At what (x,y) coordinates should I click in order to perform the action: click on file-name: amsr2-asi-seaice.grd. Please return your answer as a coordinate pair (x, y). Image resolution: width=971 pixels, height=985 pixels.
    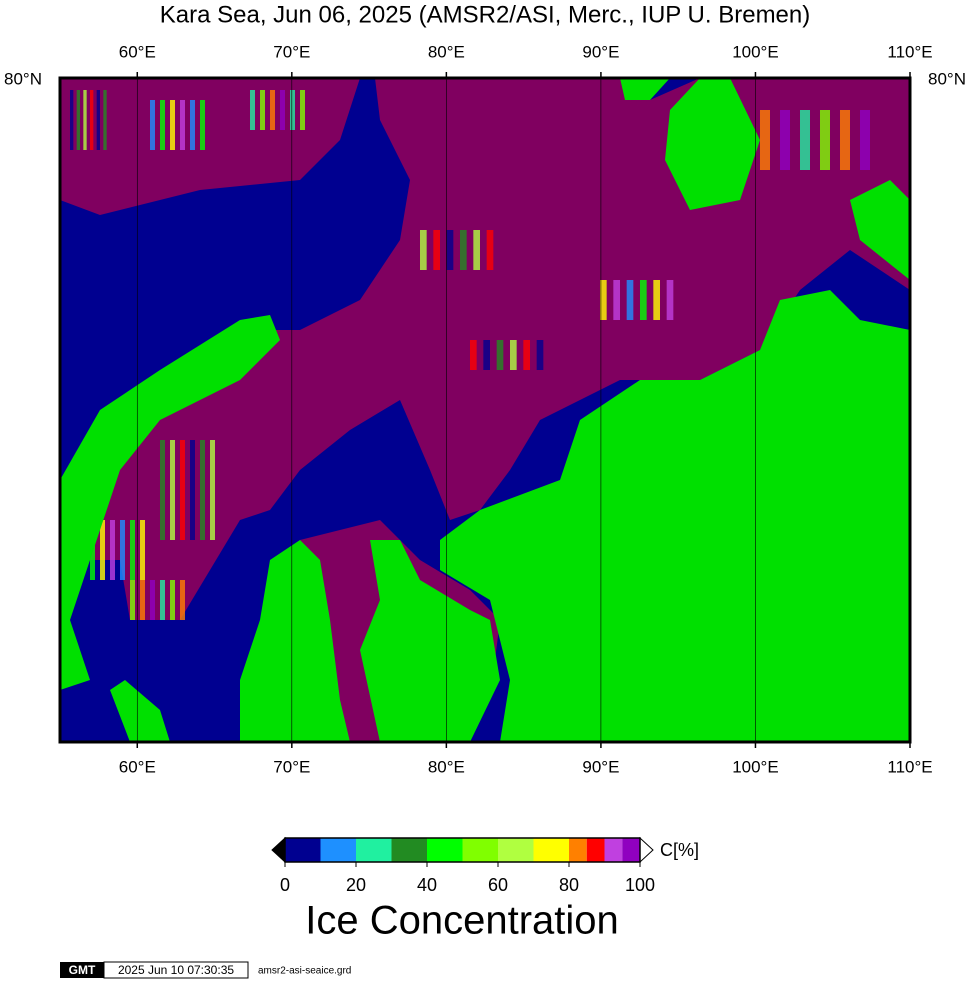
    Looking at the image, I should click on (304, 971).